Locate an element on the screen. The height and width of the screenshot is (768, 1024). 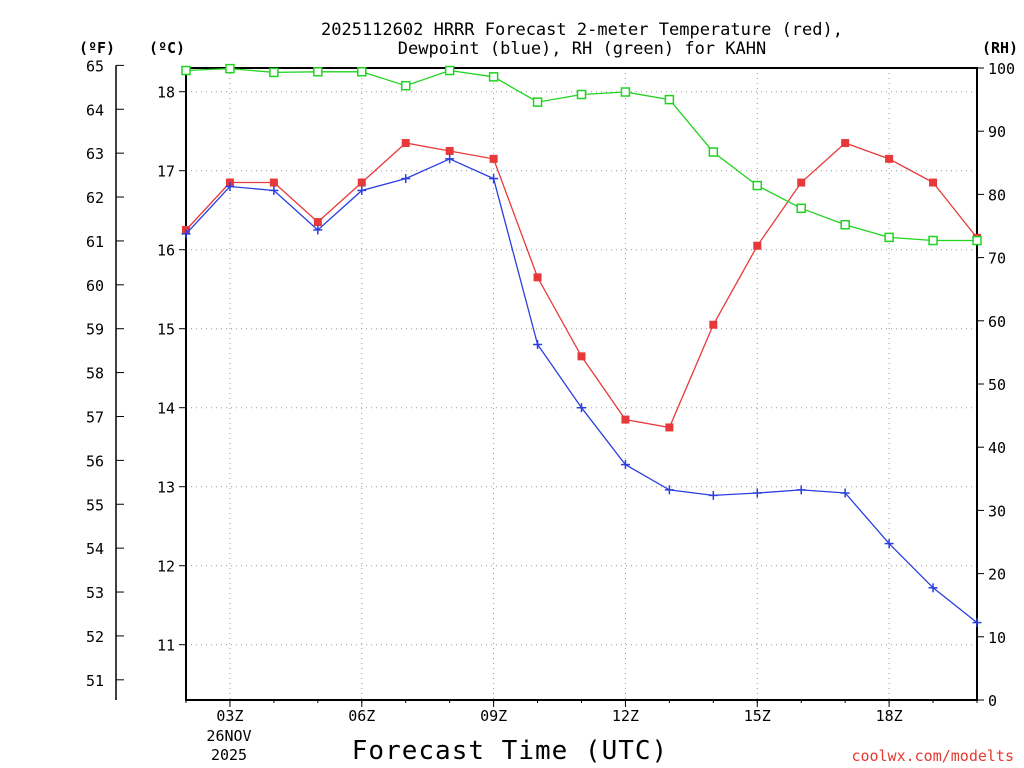
rh-tick-label-80: 80 is located at coordinates (997, 195).